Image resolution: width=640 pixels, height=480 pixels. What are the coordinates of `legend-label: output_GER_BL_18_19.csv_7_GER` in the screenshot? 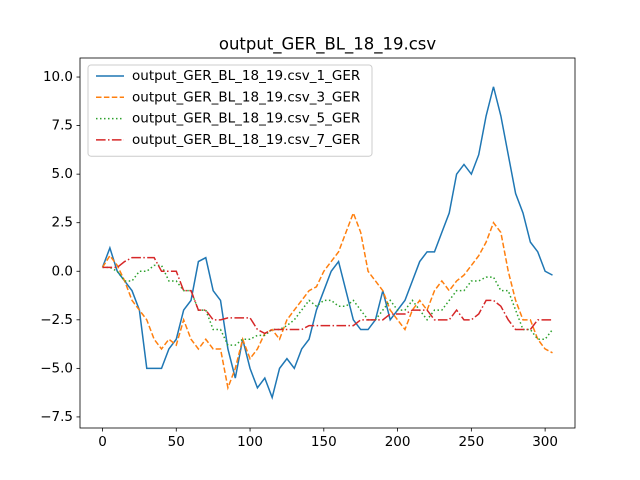 It's located at (246, 140).